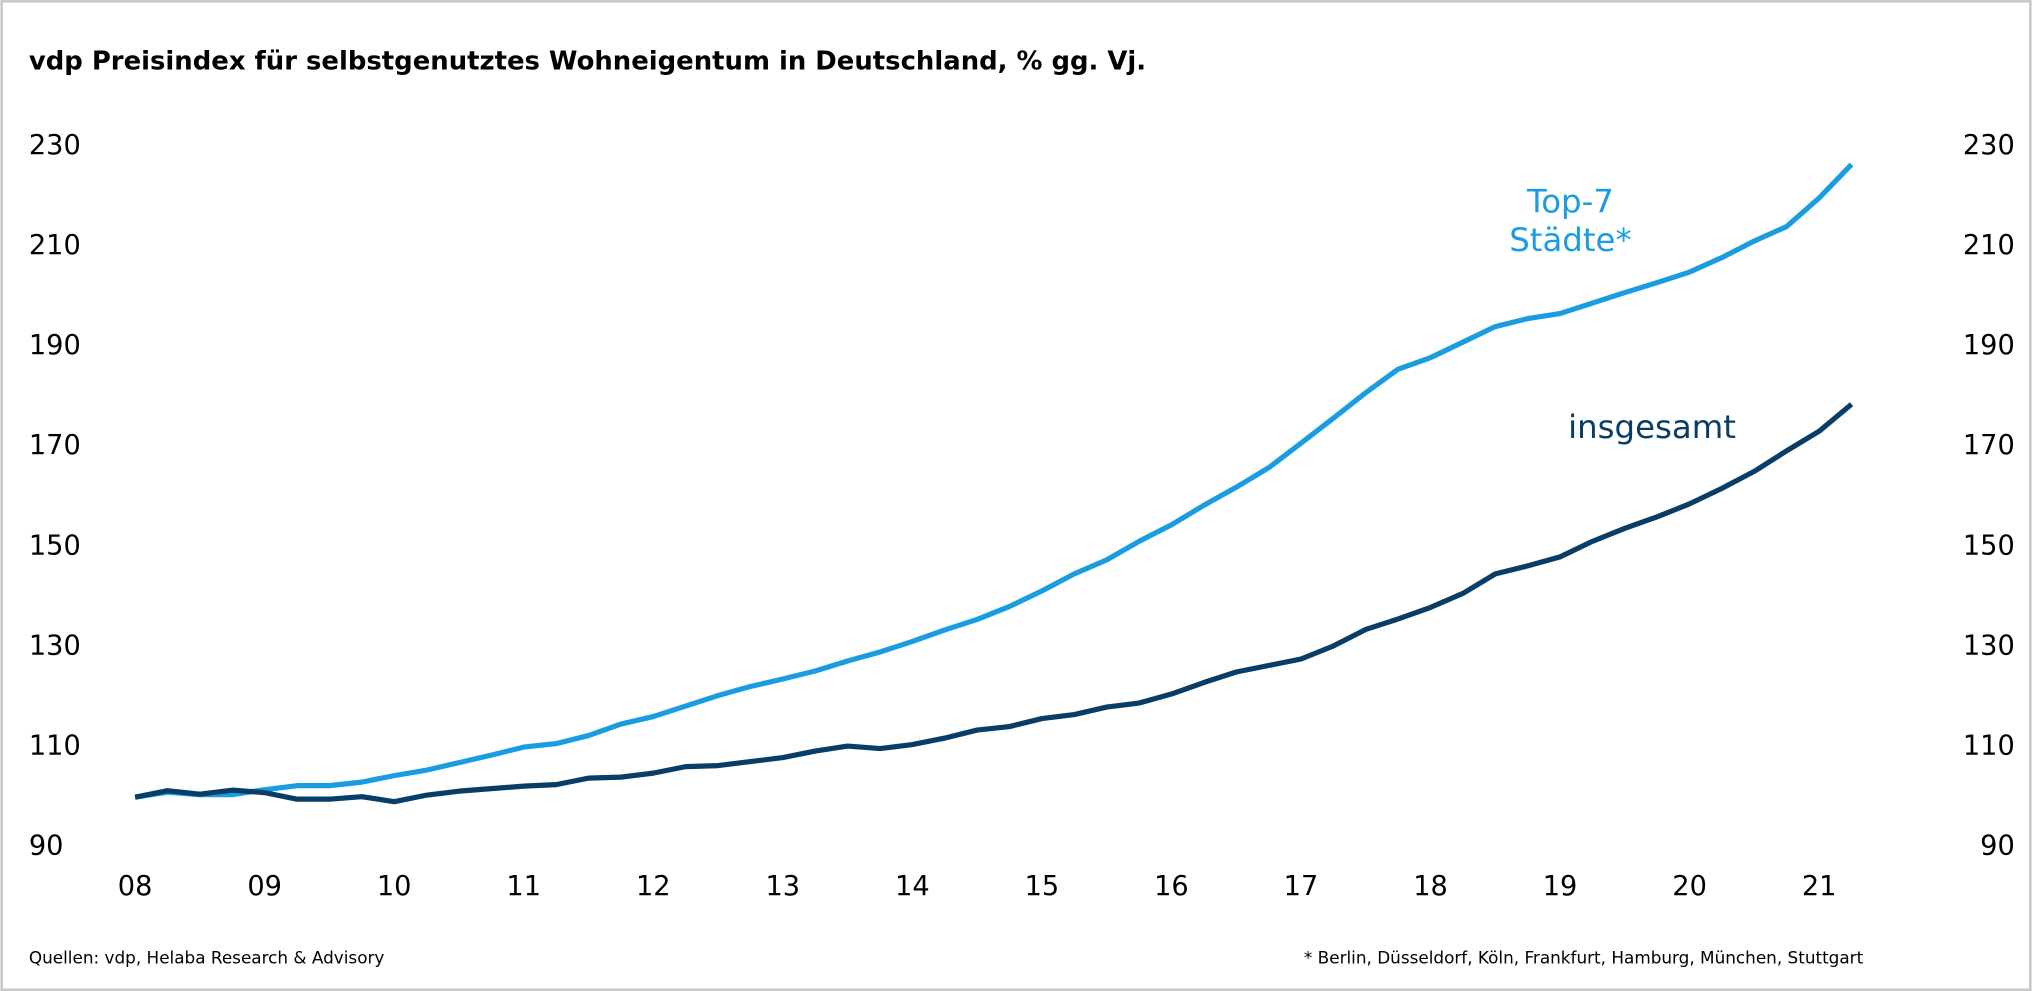  What do you see at coordinates (1989, 245) in the screenshot?
I see `y2-tick-label: 210` at bounding box center [1989, 245].